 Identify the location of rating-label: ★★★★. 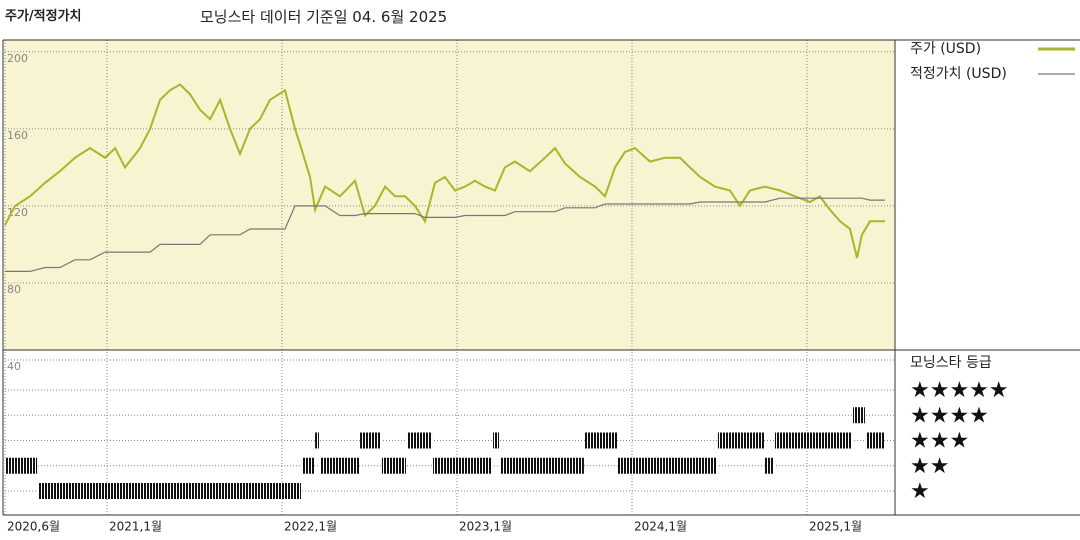
(949, 415).